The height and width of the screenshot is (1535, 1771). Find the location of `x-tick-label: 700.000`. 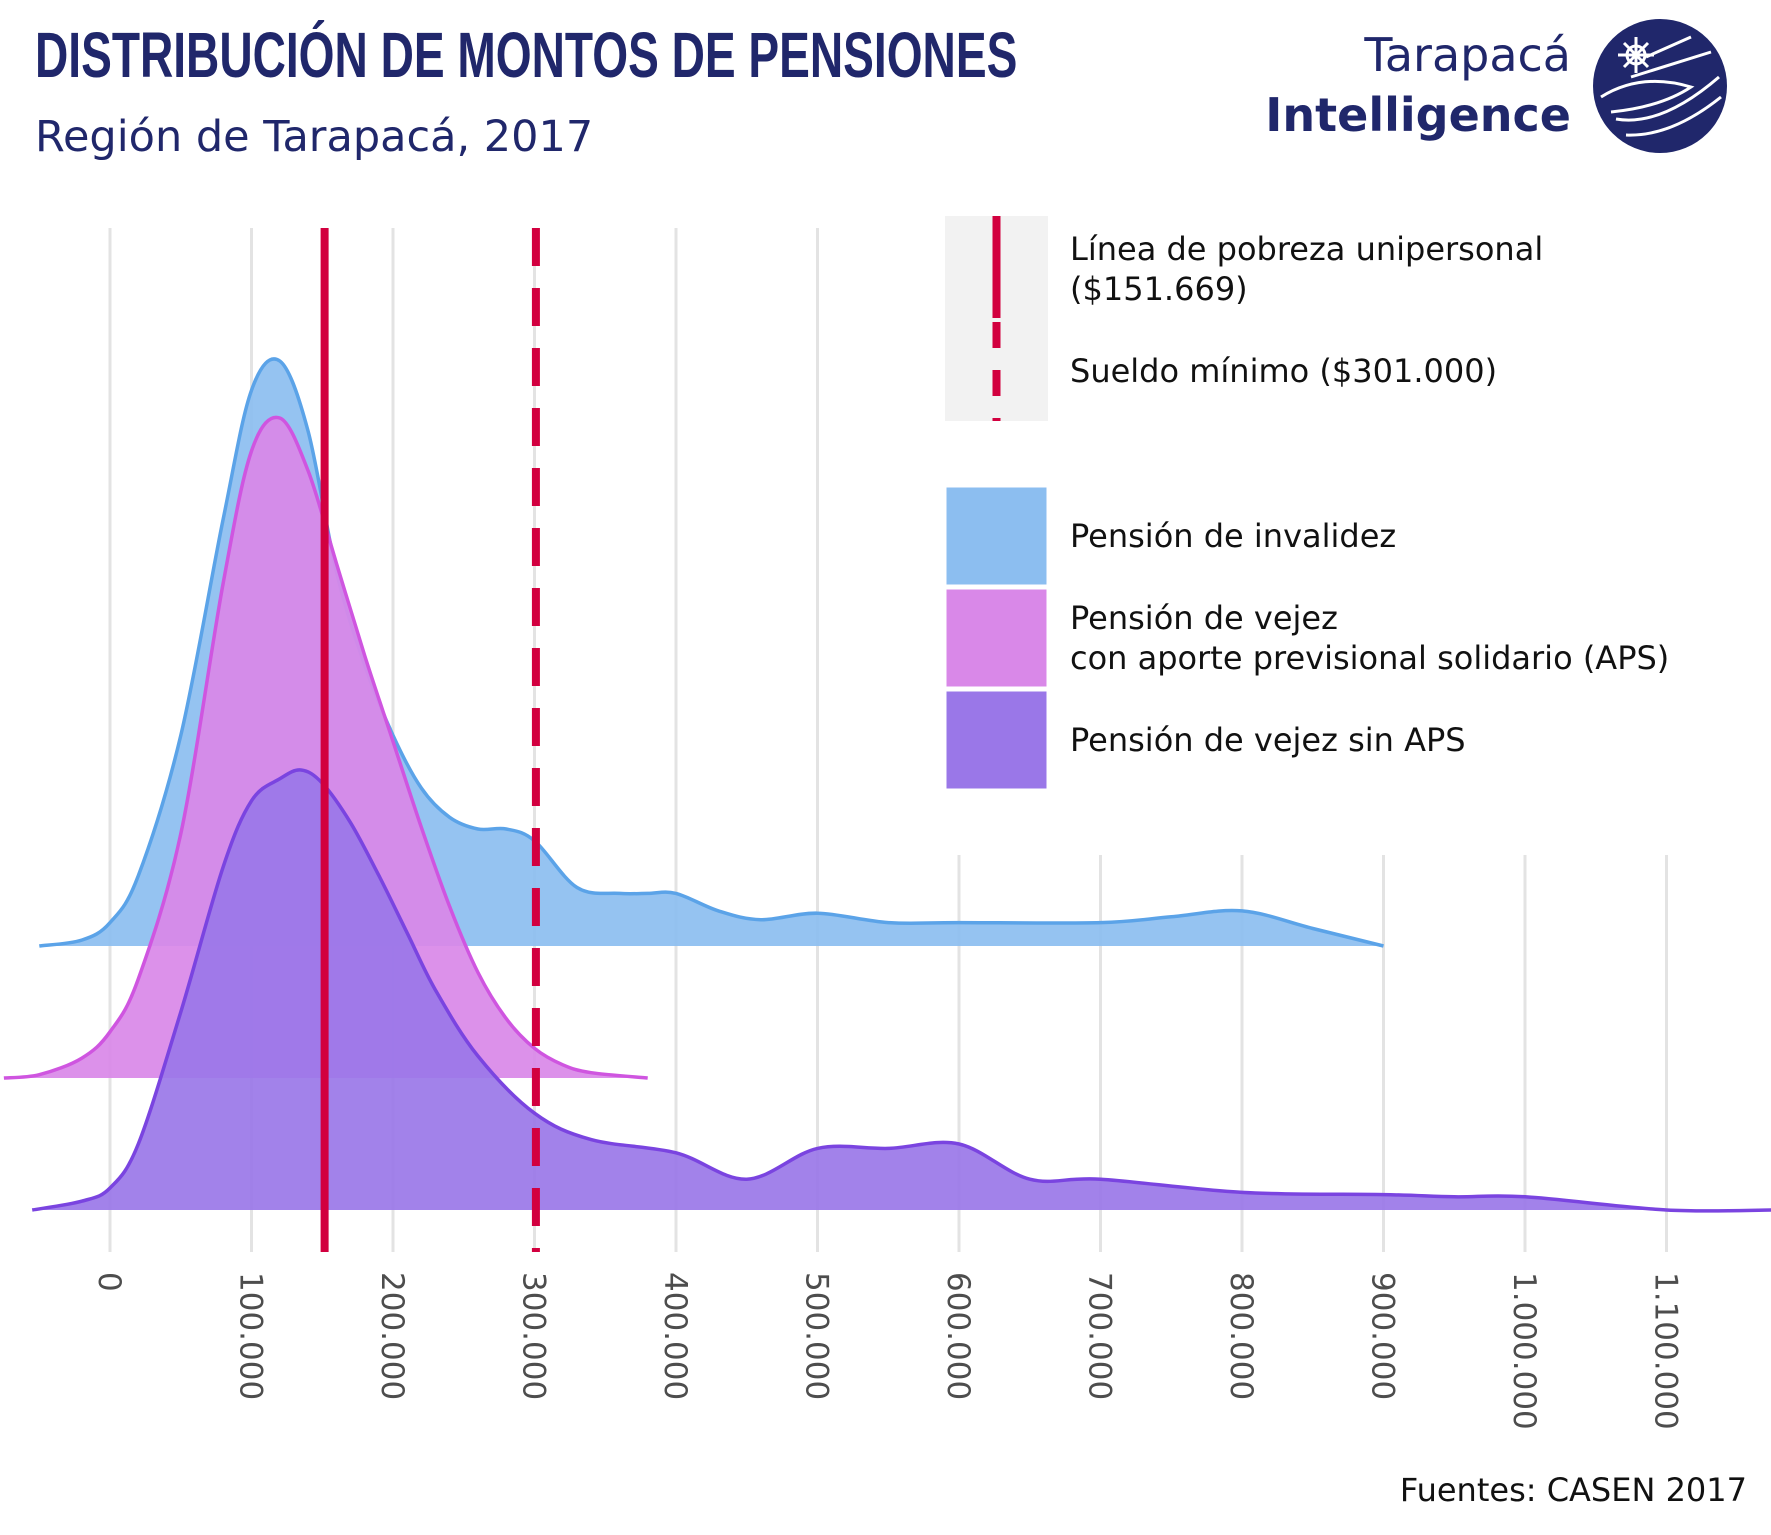

x-tick-label: 700.000 is located at coordinates (1100, 1336).